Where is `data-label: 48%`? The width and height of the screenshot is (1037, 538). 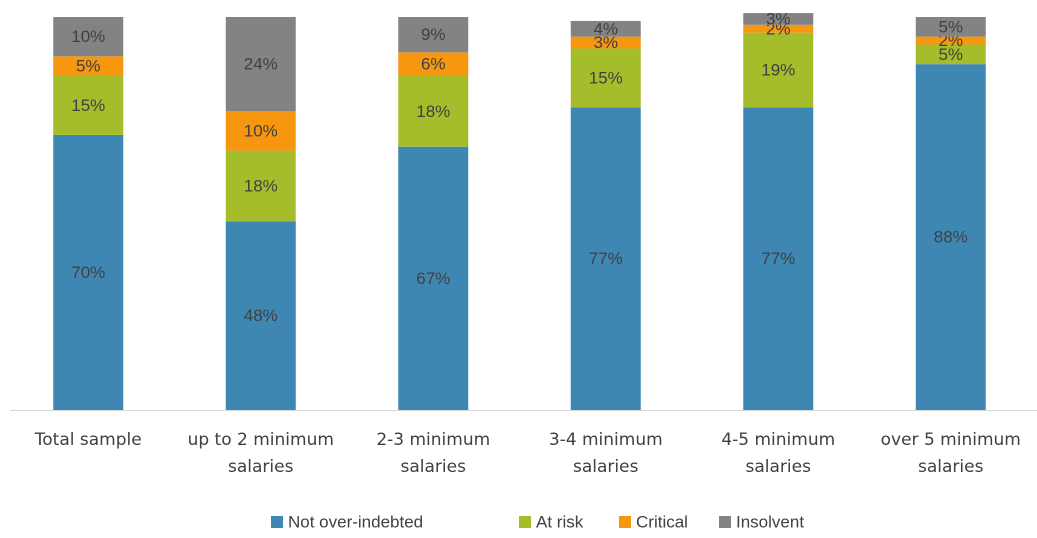 data-label: 48% is located at coordinates (261, 315).